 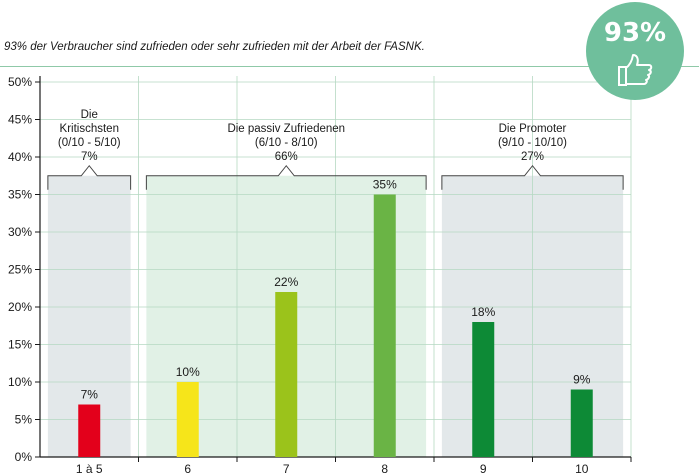 I want to click on x-tick-label: 8, so click(x=384, y=469).